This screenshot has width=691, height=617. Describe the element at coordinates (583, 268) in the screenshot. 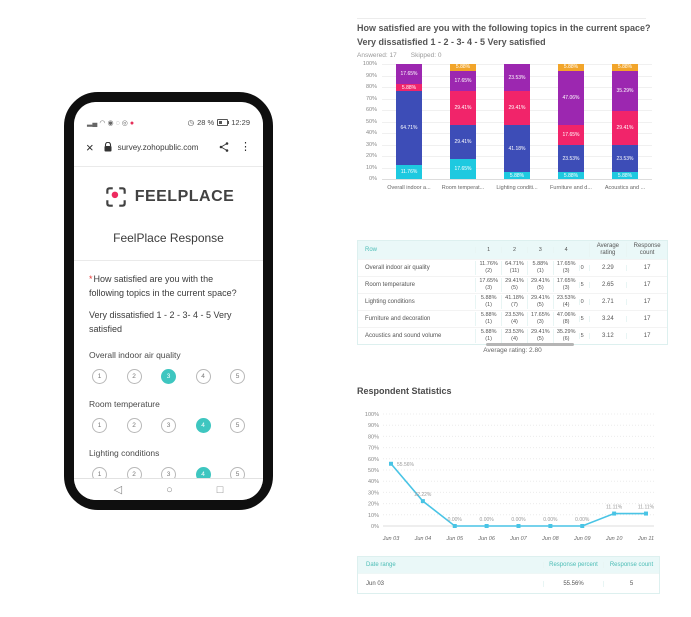

I see `table-cell-clipped: 0` at that location.